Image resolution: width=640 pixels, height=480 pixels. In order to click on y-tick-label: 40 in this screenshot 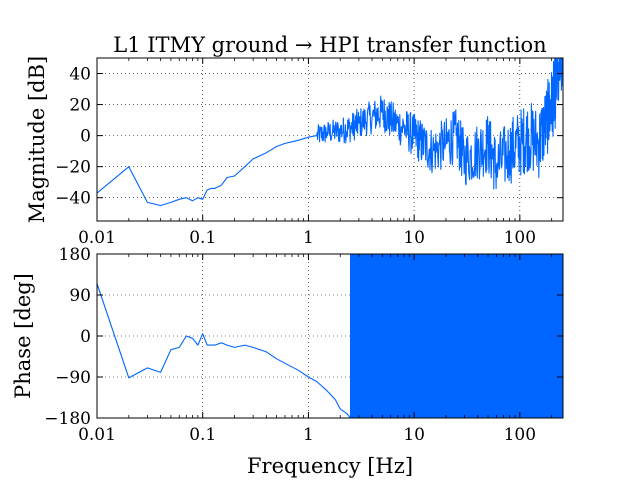, I will do `click(80, 75)`.